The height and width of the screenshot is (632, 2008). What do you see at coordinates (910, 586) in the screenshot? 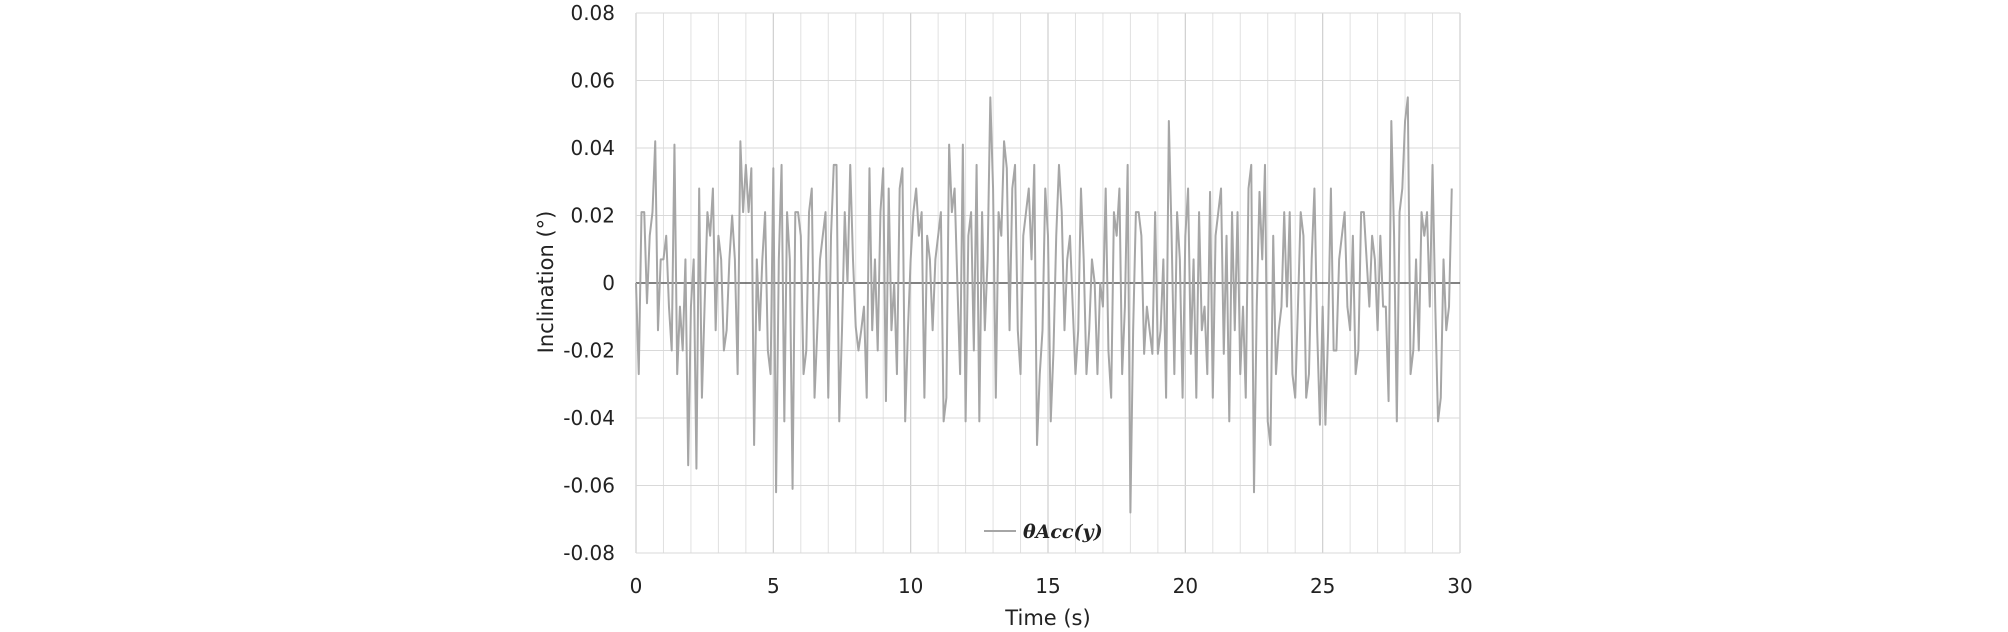
I see `x-tick-label: 10` at bounding box center [910, 586].